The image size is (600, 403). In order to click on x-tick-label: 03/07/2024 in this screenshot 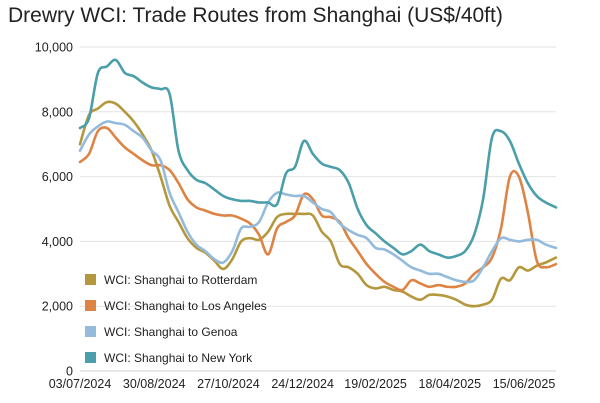, I will do `click(80, 384)`.